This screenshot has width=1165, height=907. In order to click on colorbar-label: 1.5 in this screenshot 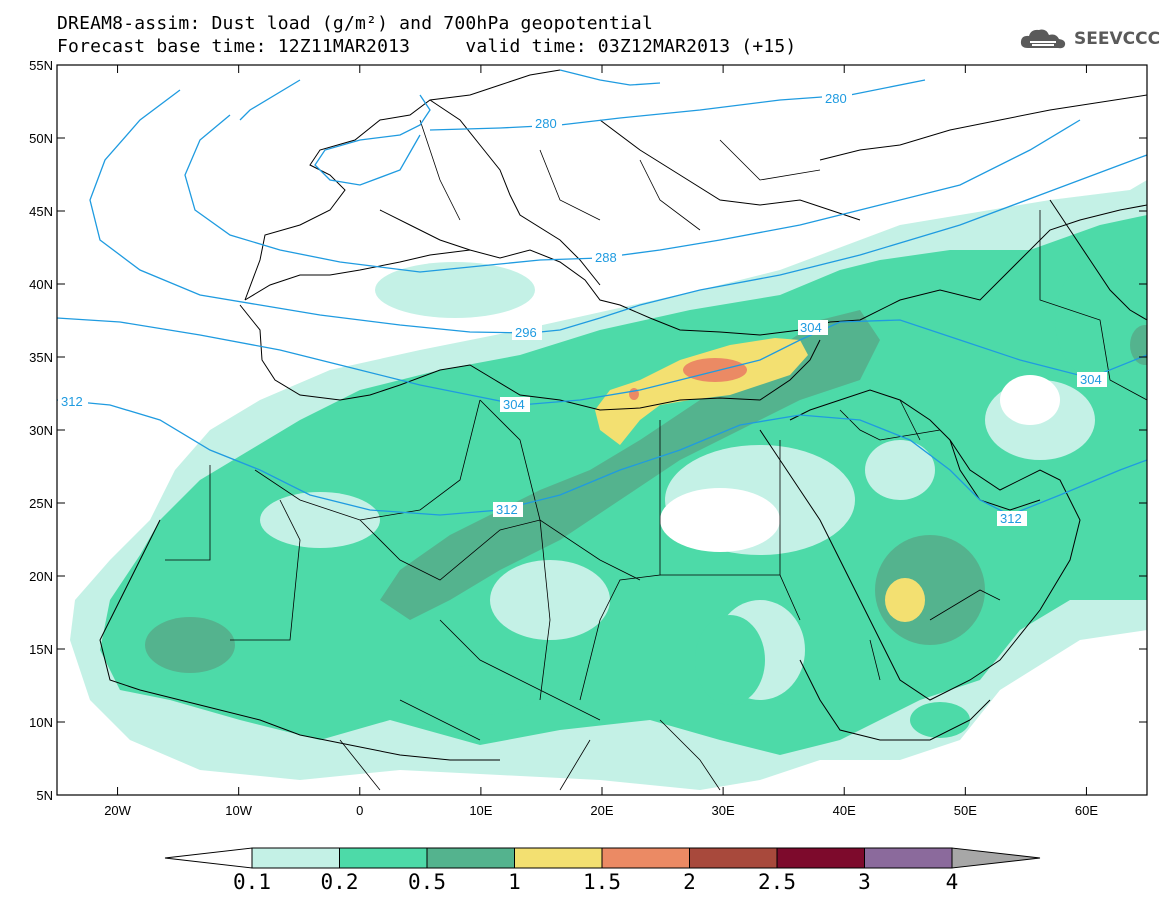, I will do `click(602, 882)`.